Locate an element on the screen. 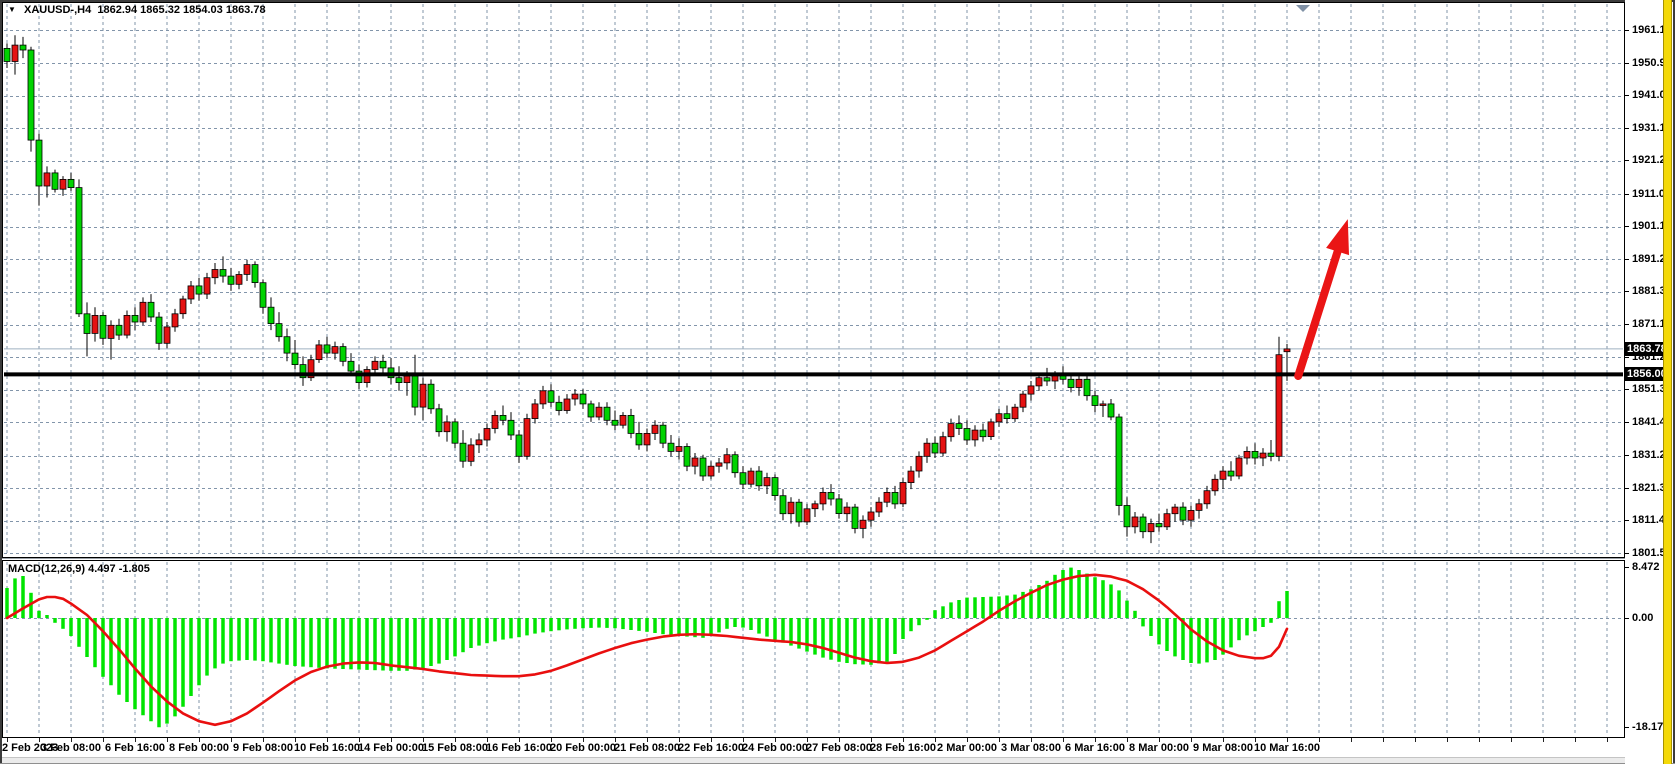 This screenshot has width=1675, height=764. time-axis-label: 3 Mar 08:00 is located at coordinates (1031, 748).